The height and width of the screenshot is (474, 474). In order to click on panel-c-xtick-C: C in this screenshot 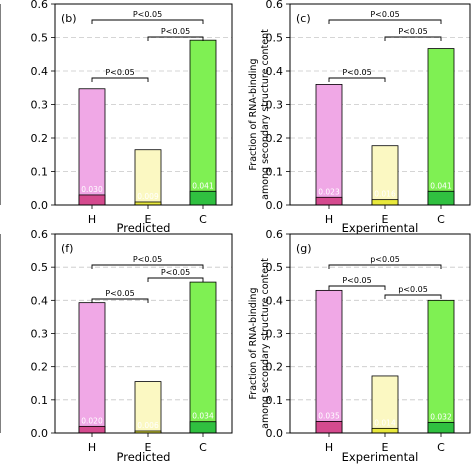, I will do `click(441, 219)`.